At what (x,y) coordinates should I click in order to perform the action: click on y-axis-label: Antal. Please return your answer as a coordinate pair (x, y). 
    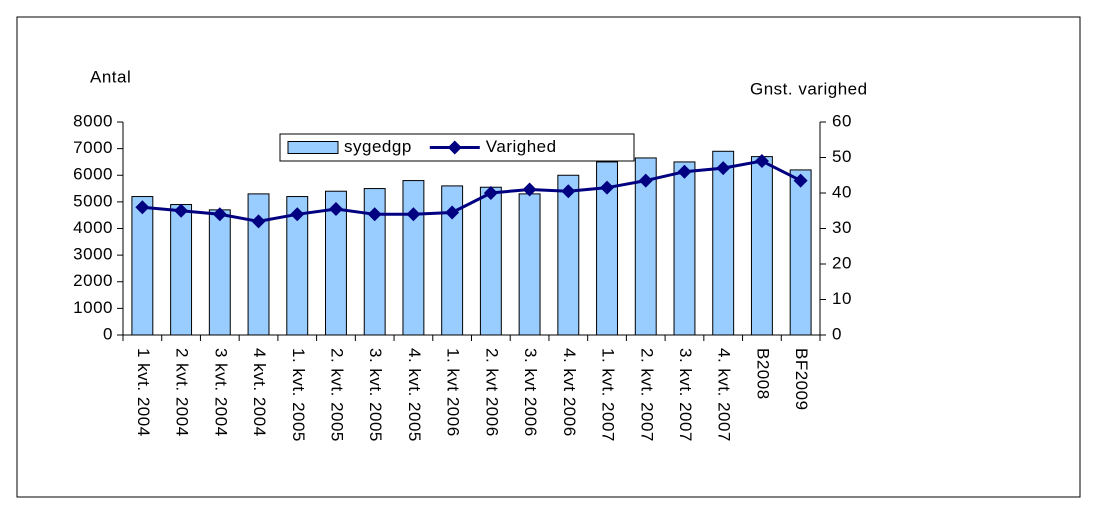
    Looking at the image, I should click on (110, 76).